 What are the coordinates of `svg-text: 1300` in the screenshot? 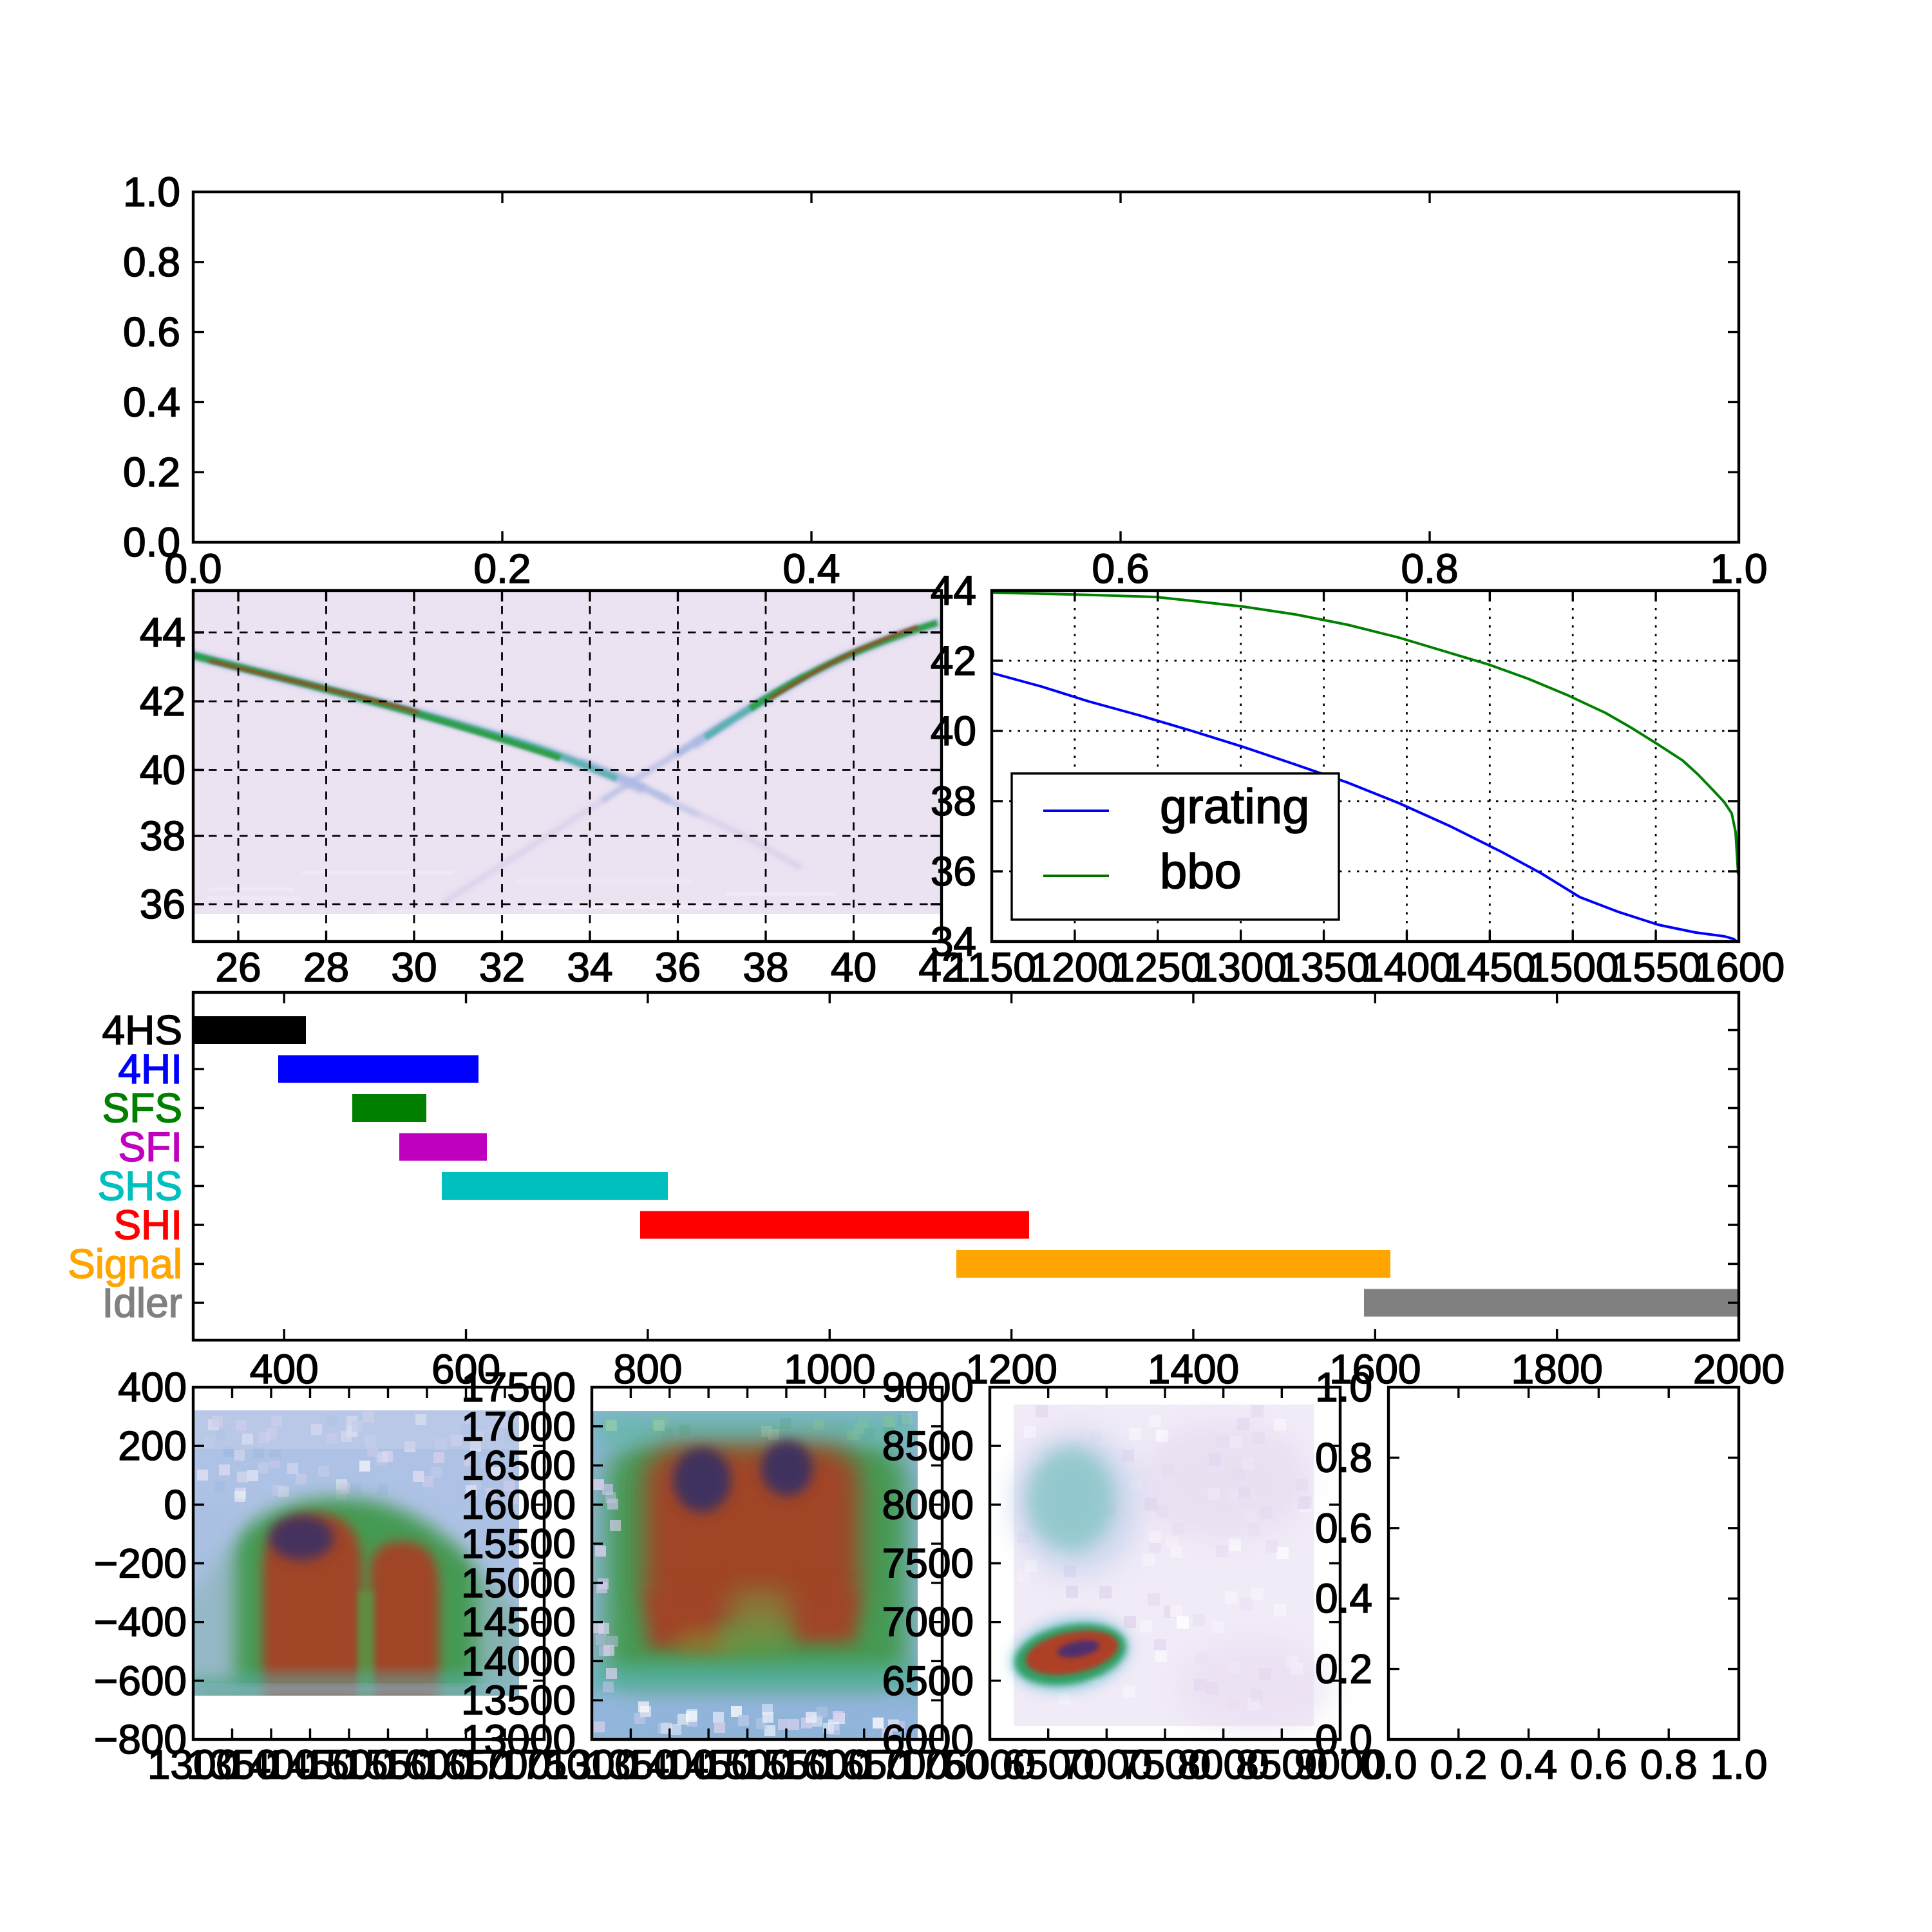 It's located at (1240, 967).